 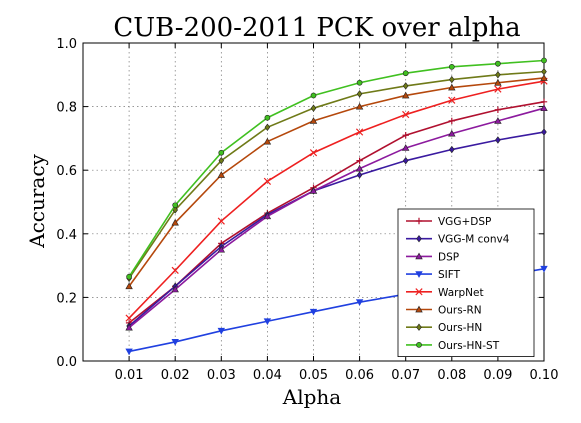 What do you see at coordinates (66, 171) in the screenshot?
I see `y-tick-label: 0.6` at bounding box center [66, 171].